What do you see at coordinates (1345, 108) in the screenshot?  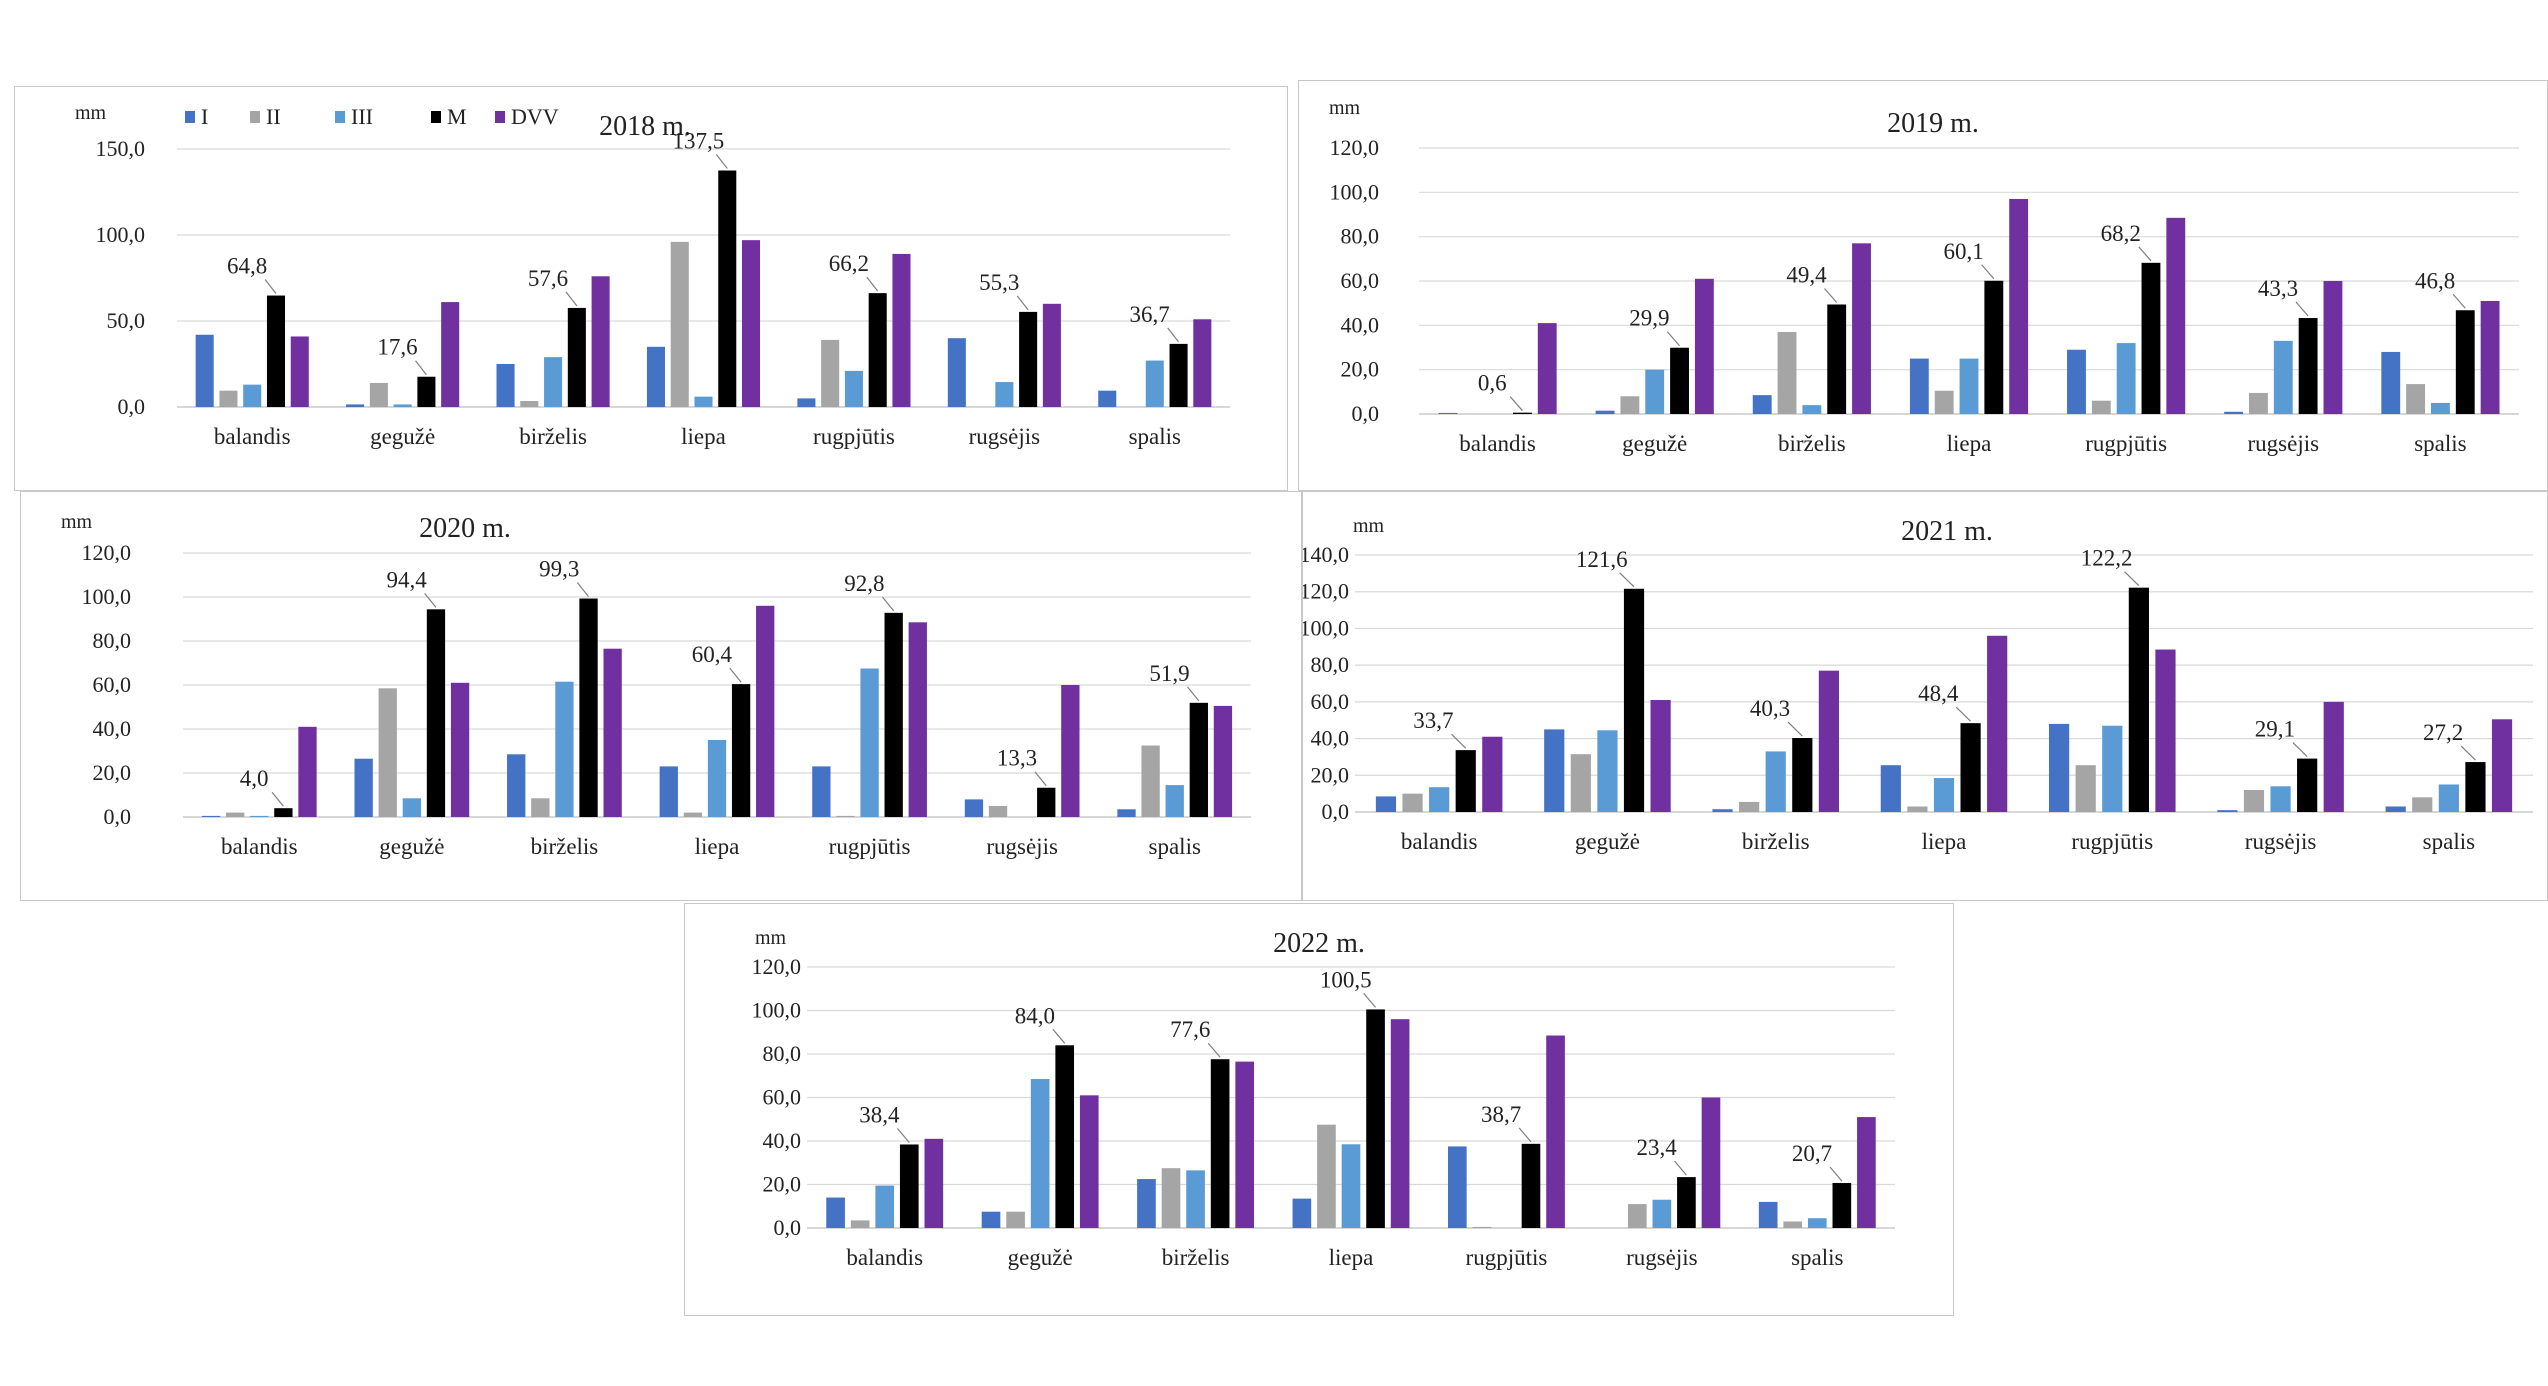 I see `y-axis-unit: mm` at bounding box center [1345, 108].